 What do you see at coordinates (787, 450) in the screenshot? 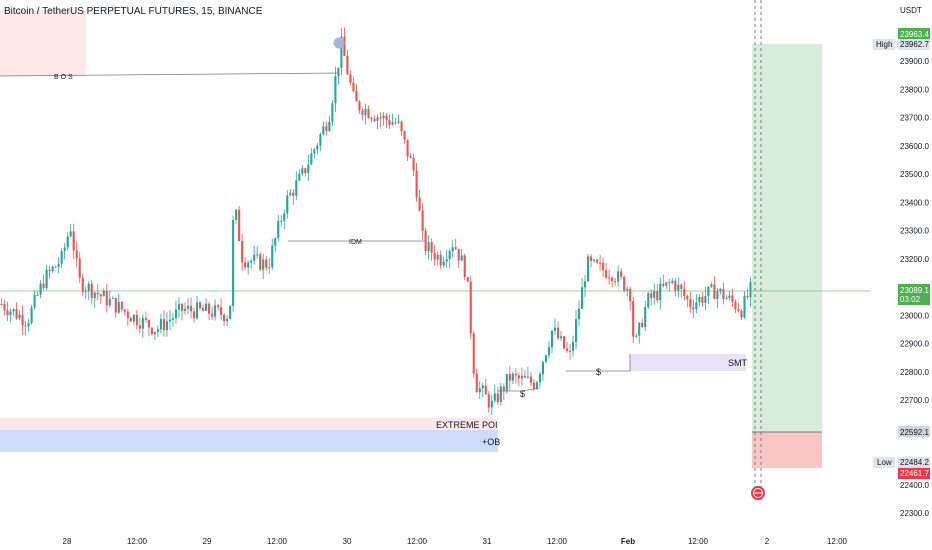
I see `stop-zone` at bounding box center [787, 450].